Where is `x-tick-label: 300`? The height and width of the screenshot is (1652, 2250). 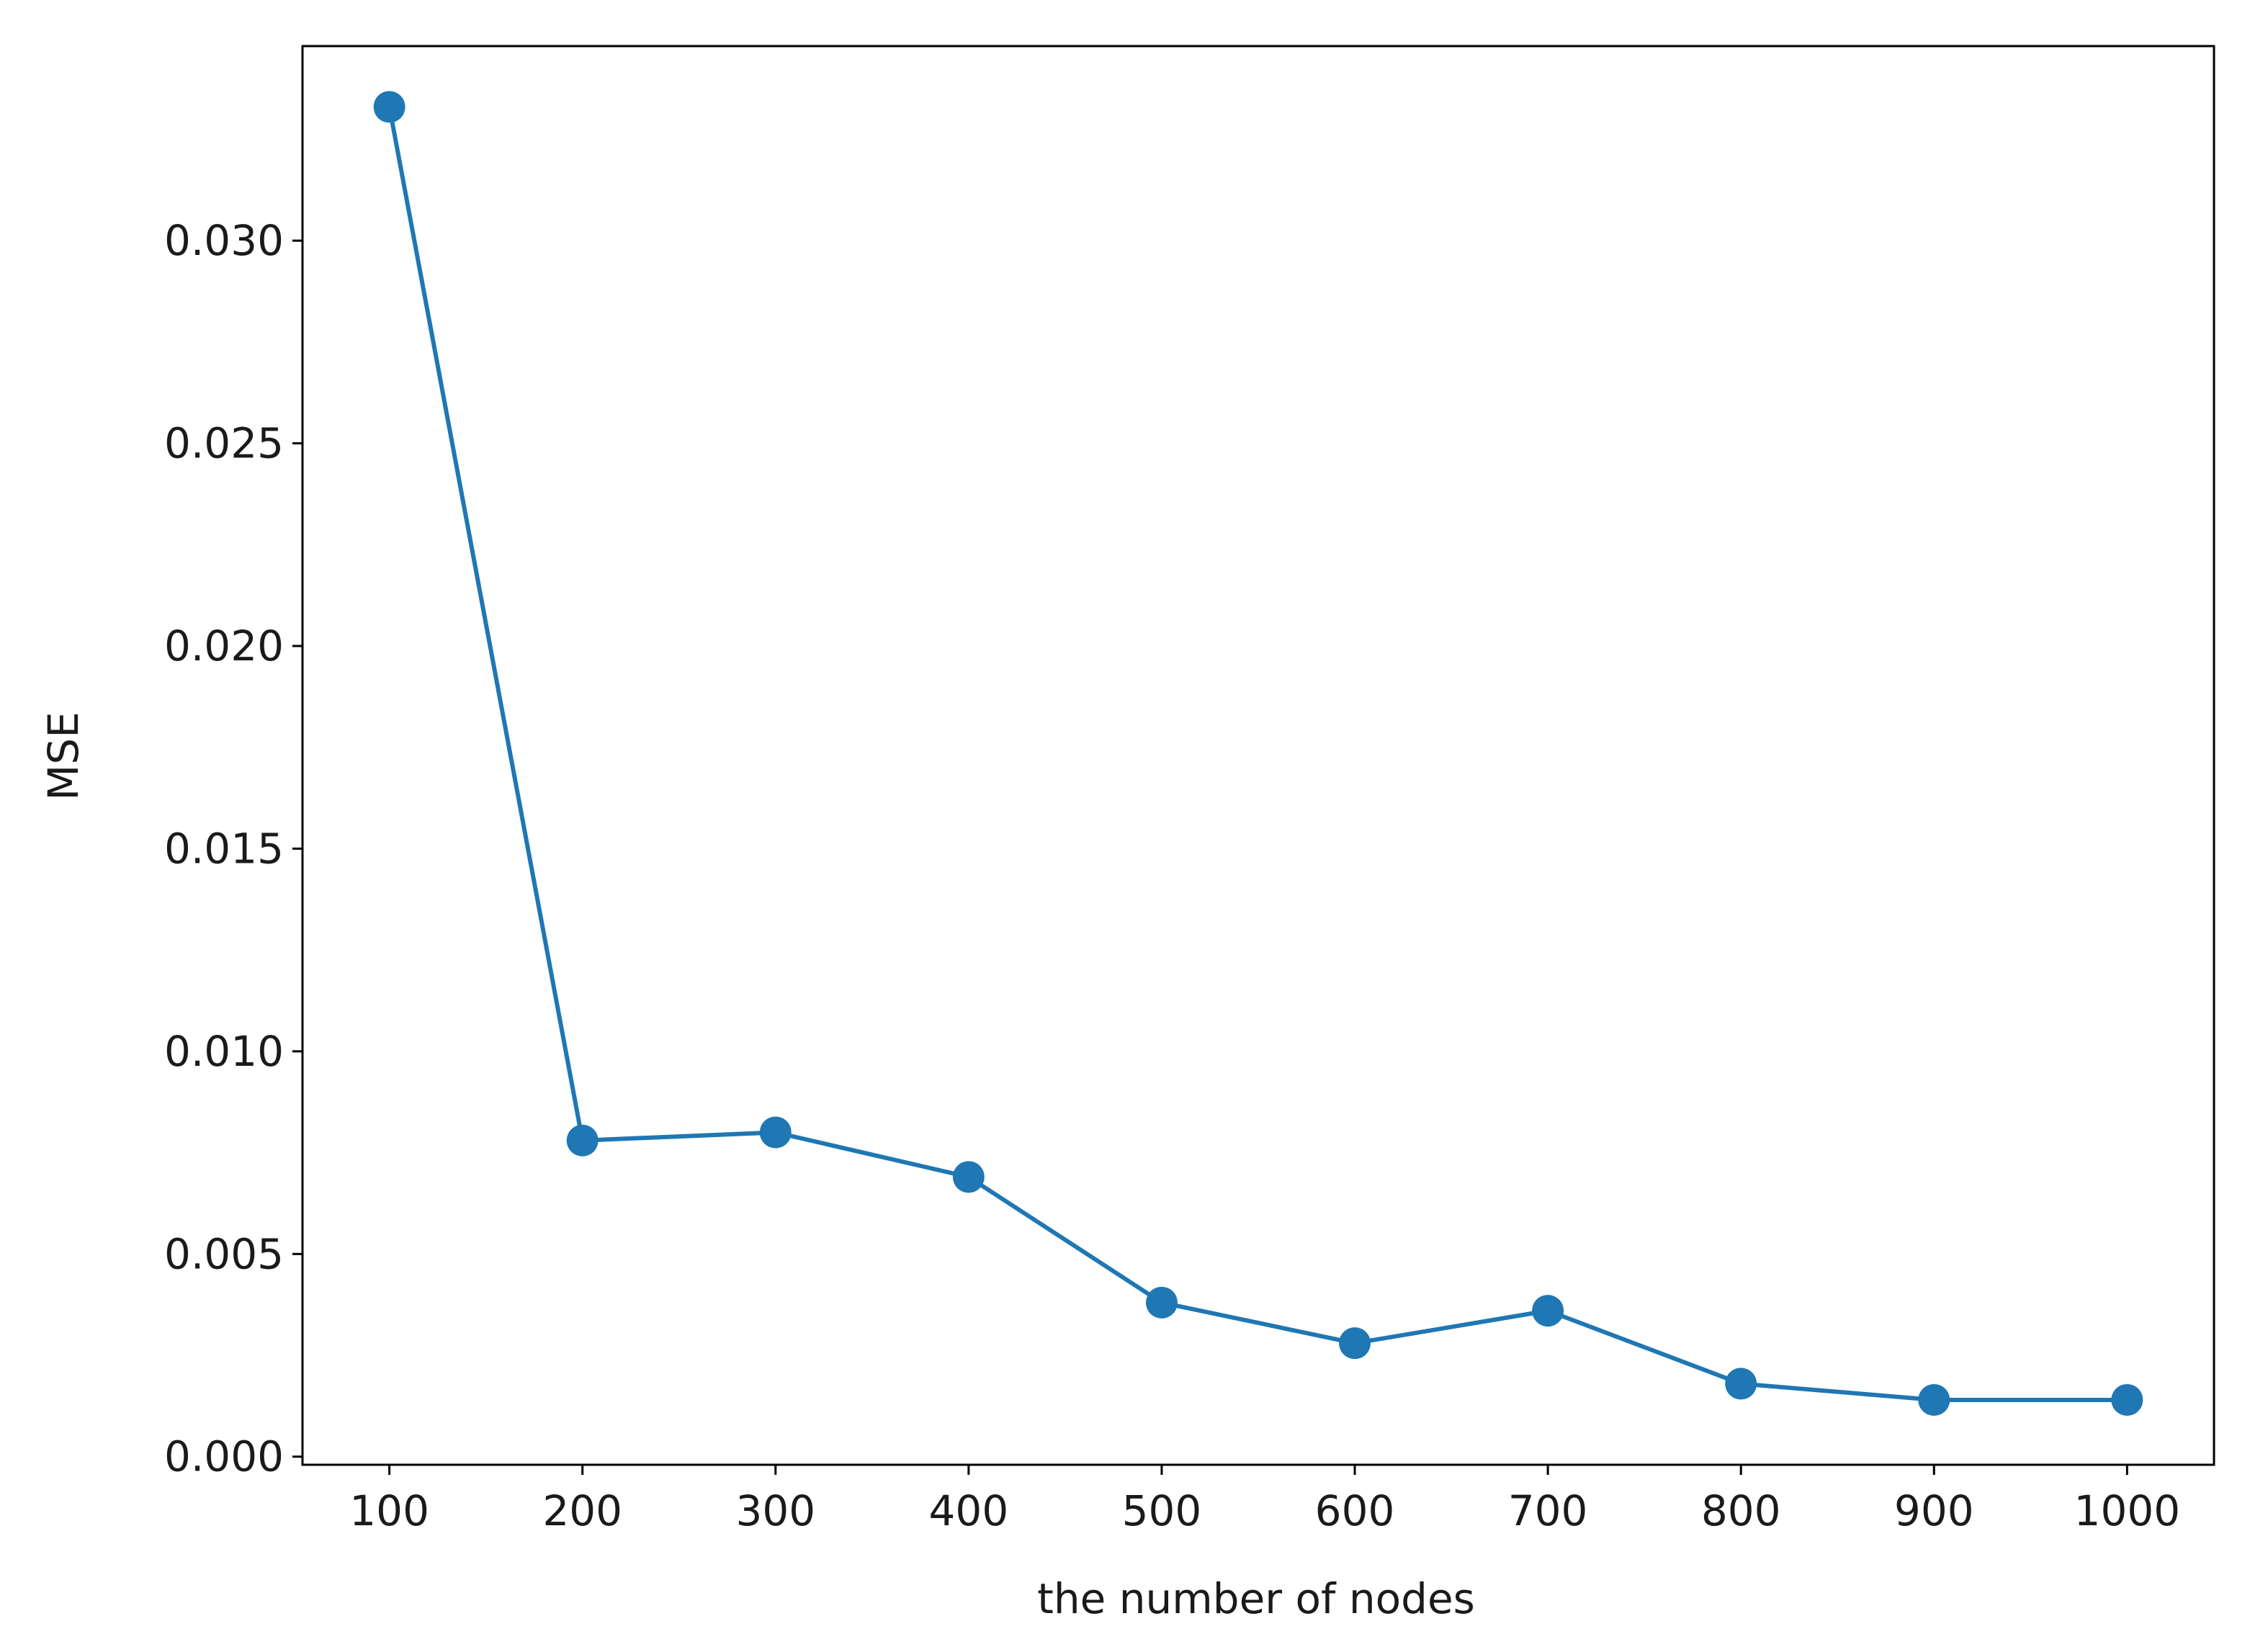
x-tick-label: 300 is located at coordinates (775, 1510).